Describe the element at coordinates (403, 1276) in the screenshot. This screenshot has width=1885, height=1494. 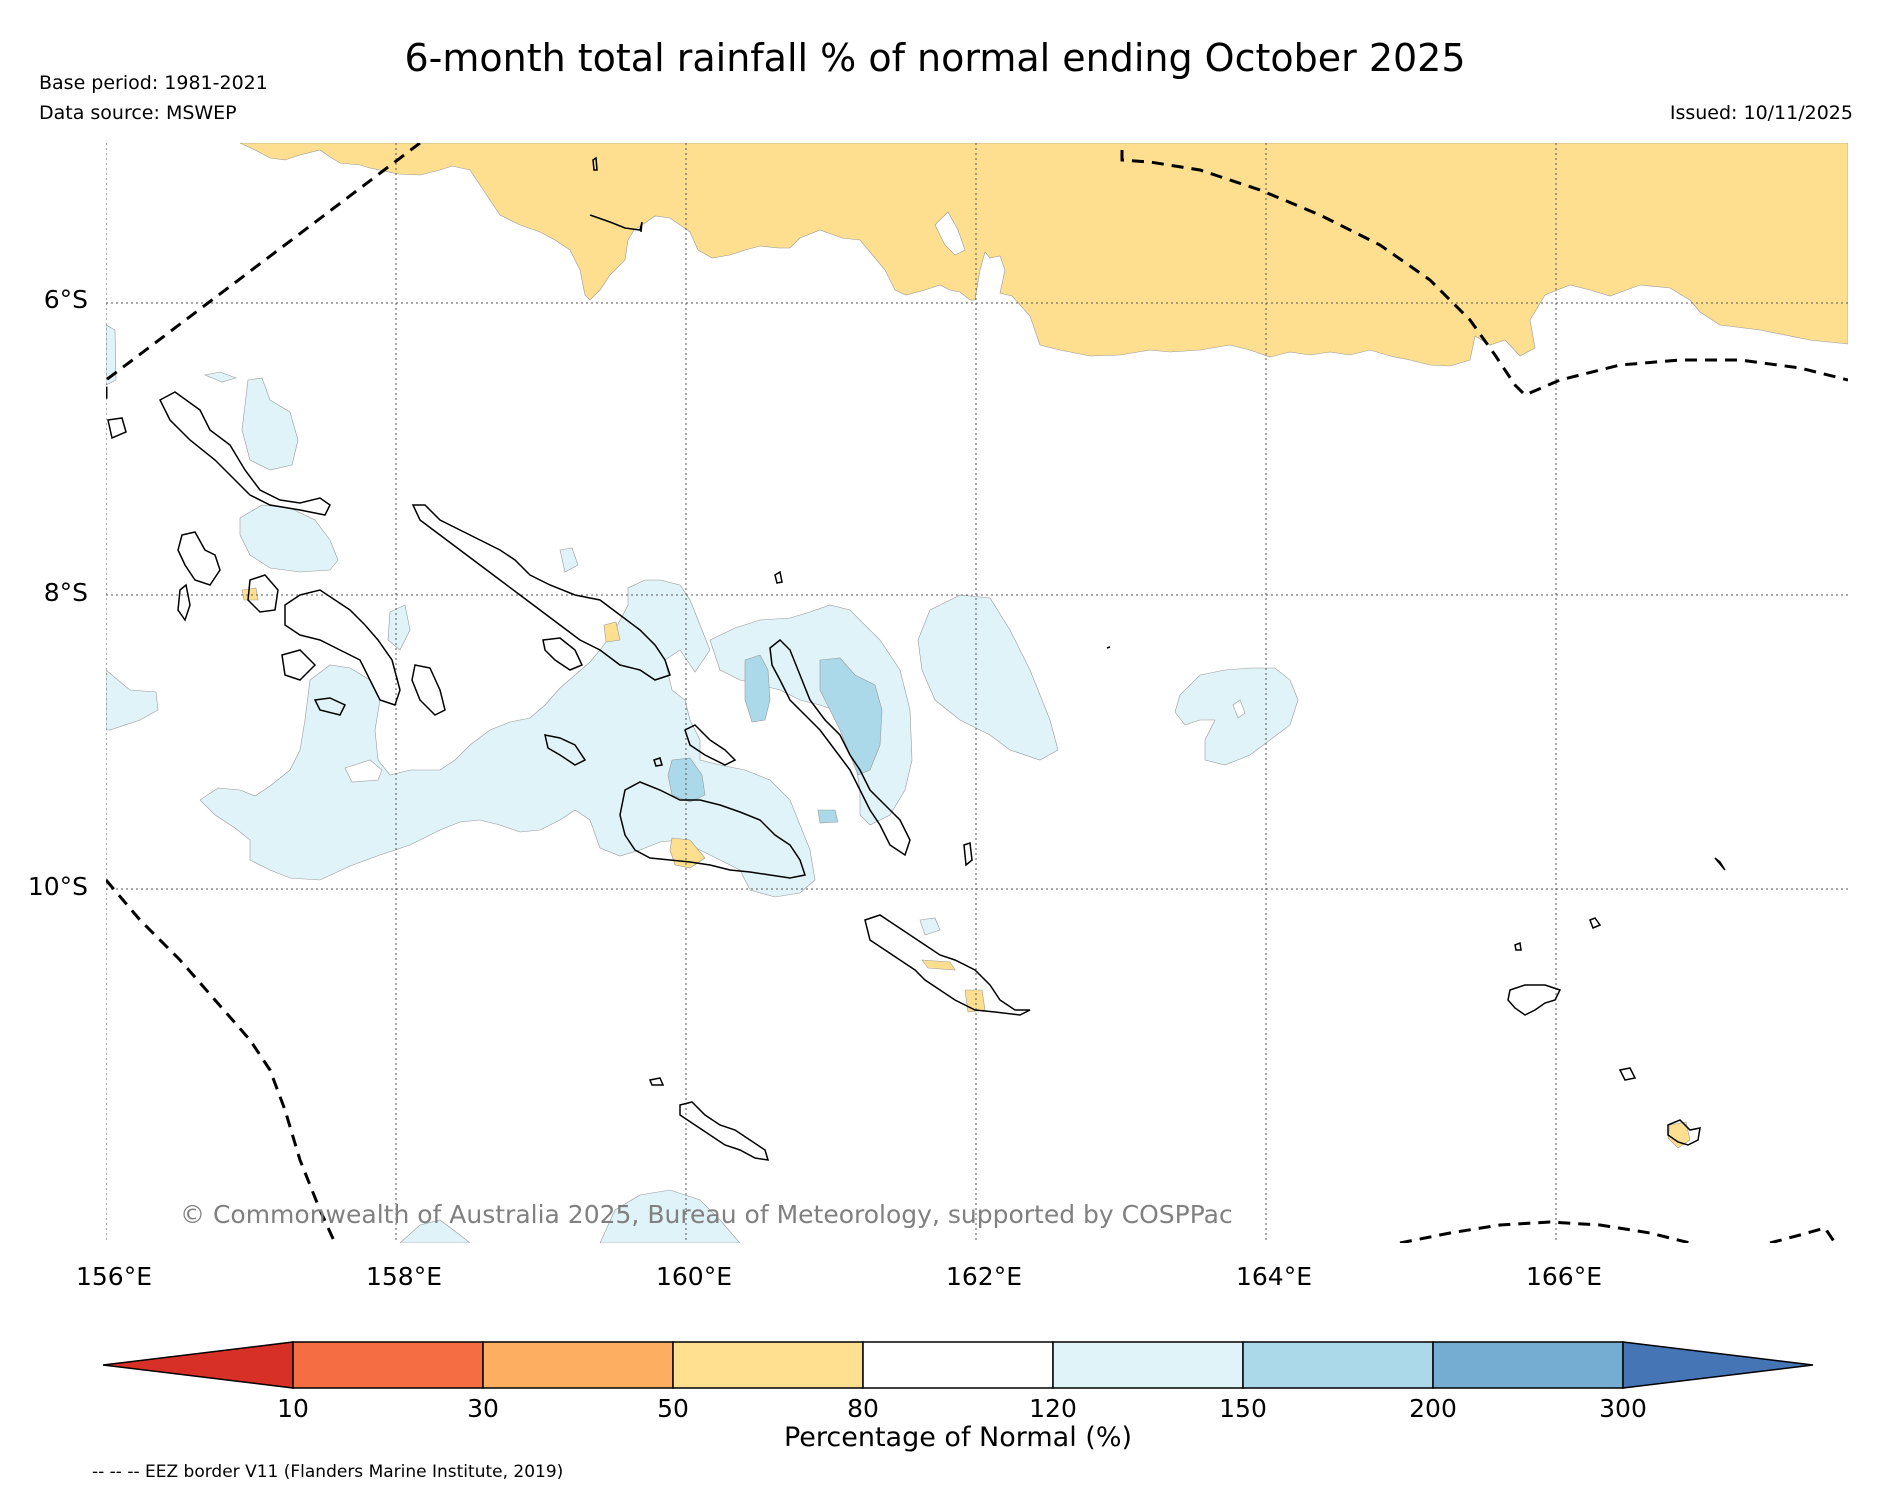
I see `lon-label-158e: 158°E` at that location.